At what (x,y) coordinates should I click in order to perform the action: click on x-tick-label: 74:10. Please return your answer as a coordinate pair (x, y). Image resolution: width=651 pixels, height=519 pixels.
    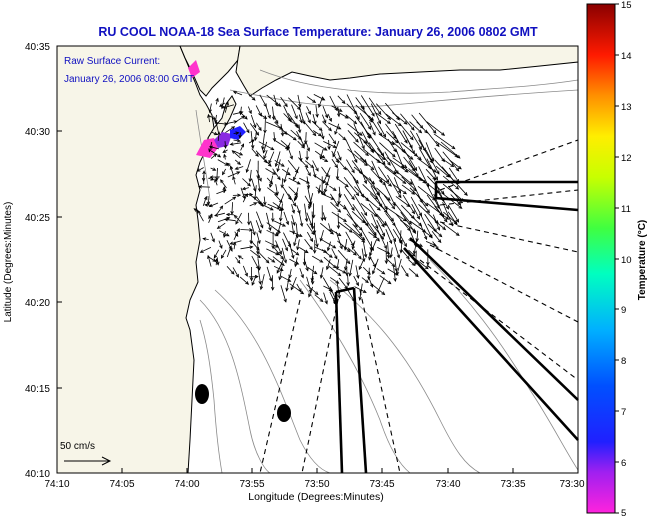
    Looking at the image, I should click on (56, 484).